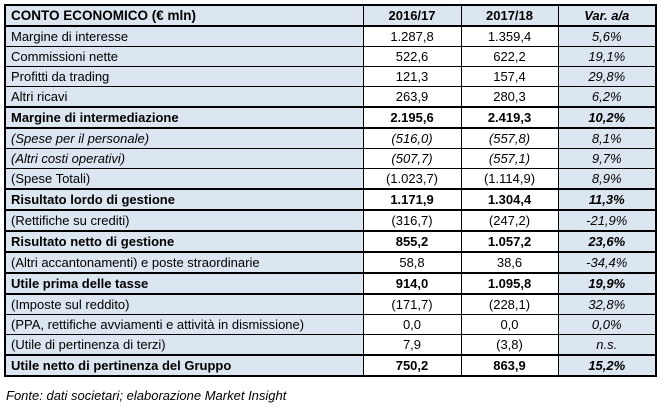  What do you see at coordinates (509, 345) in the screenshot?
I see `row-value-2017-18: (3,8)` at bounding box center [509, 345].